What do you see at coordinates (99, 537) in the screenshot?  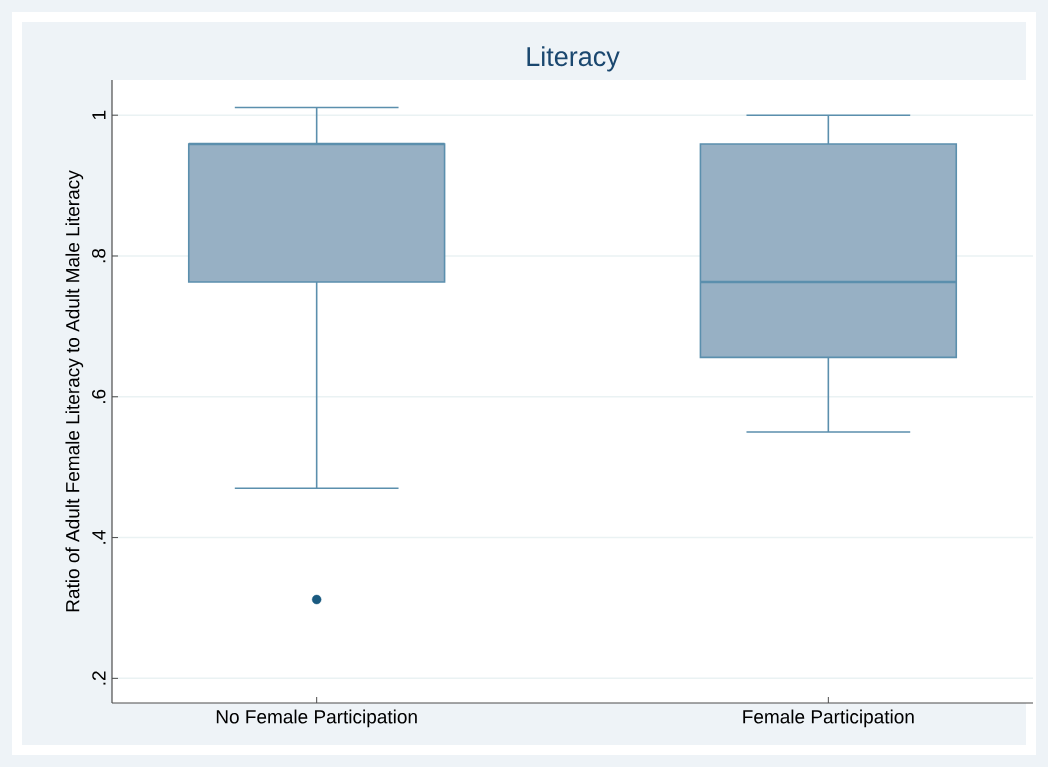 I see `y-tick-label: .4` at bounding box center [99, 537].